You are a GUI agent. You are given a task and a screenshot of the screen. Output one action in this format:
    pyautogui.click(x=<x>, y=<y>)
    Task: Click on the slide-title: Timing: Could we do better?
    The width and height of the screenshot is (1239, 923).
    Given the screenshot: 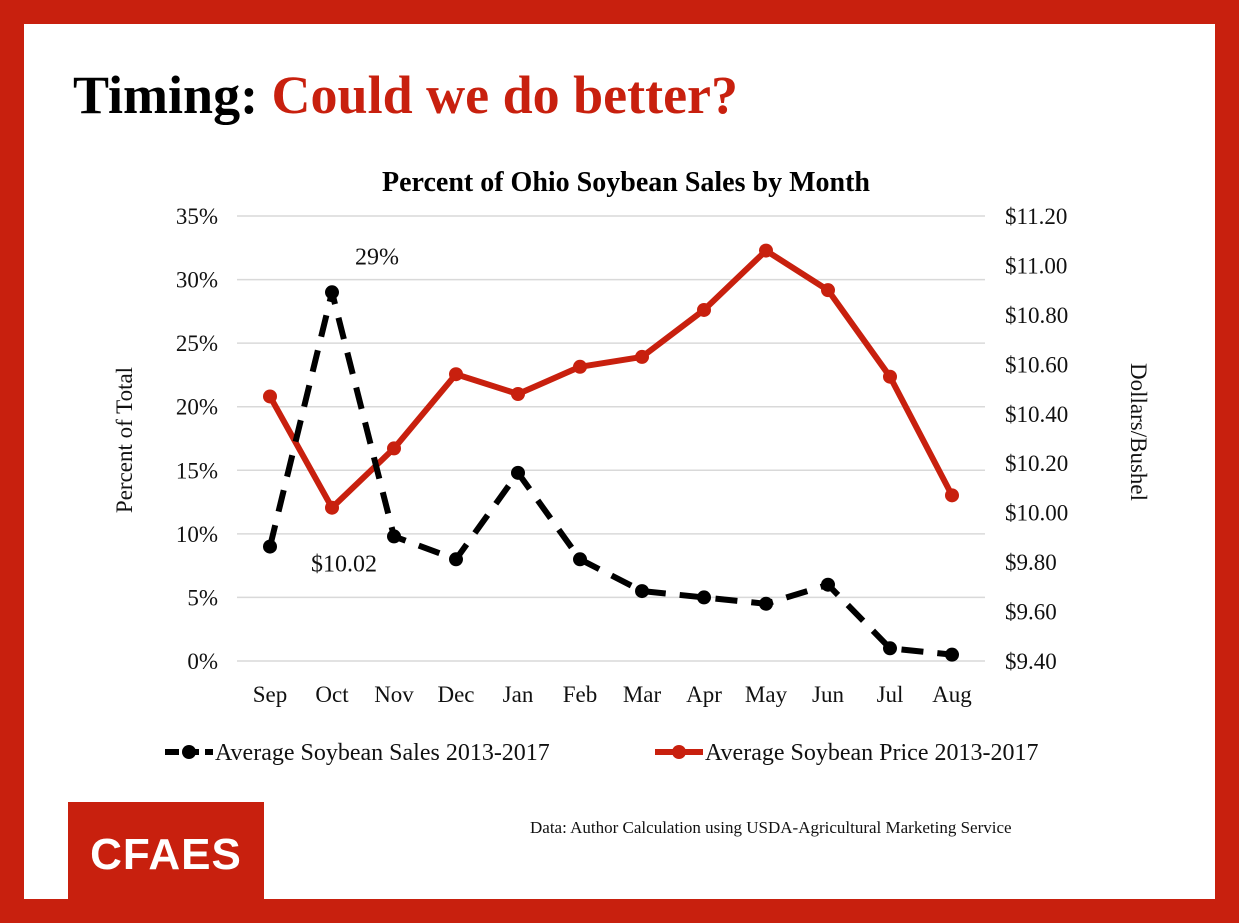 What is the action you would take?
    pyautogui.click(x=405, y=95)
    